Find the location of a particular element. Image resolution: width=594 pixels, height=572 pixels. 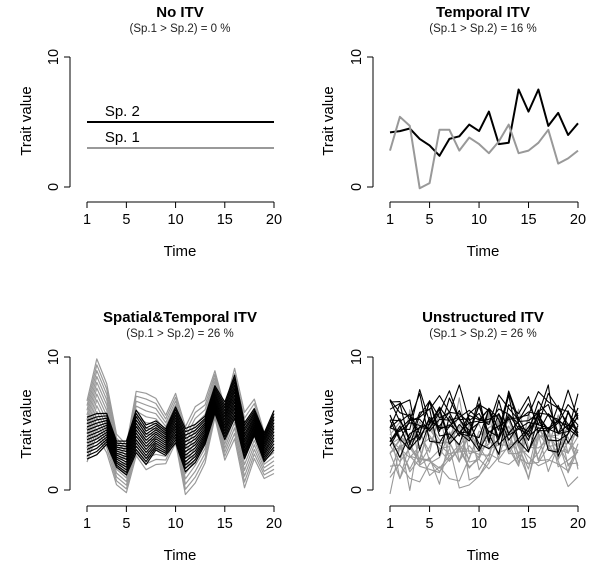

panel-title: No ITV is located at coordinates (180, 12).